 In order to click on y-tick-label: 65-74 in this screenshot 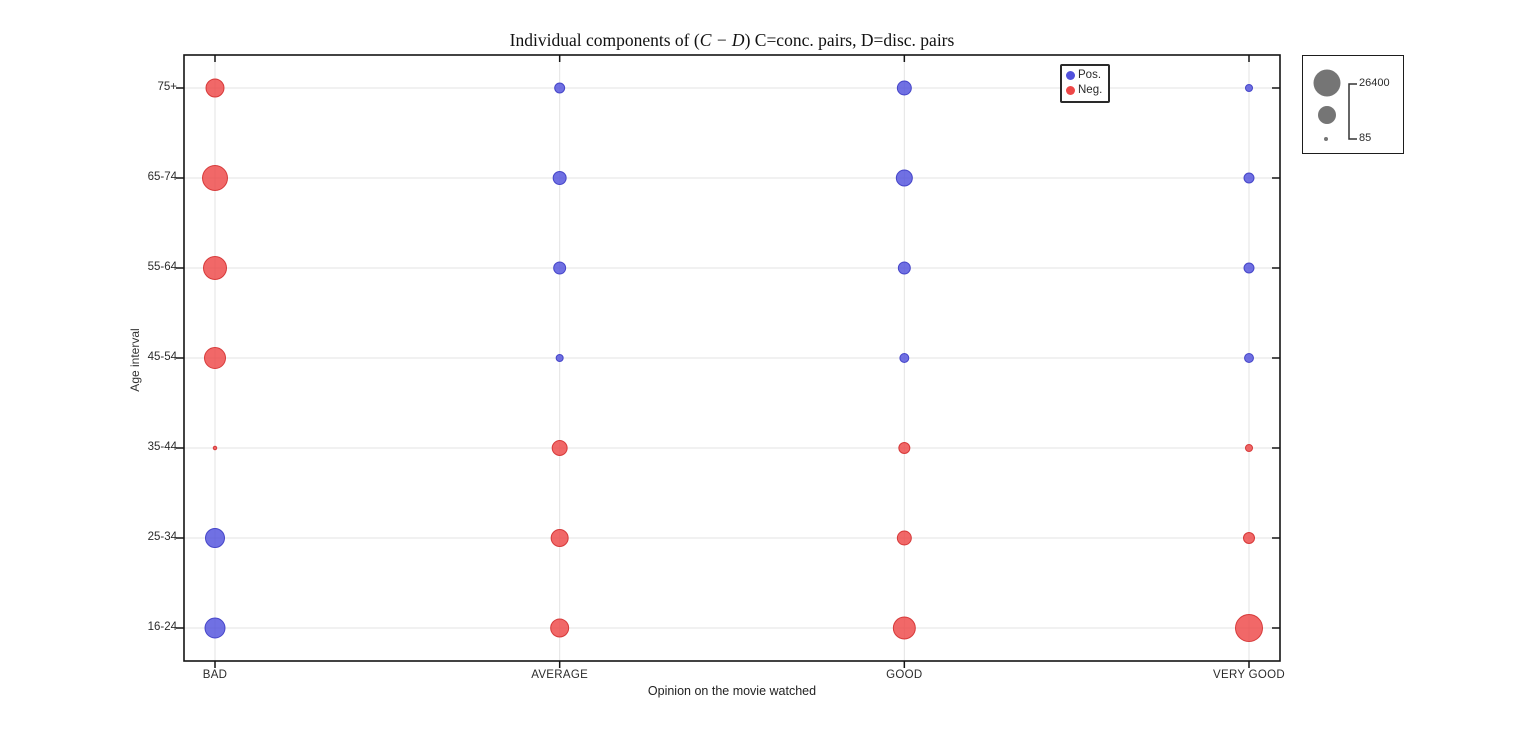, I will do `click(162, 177)`.